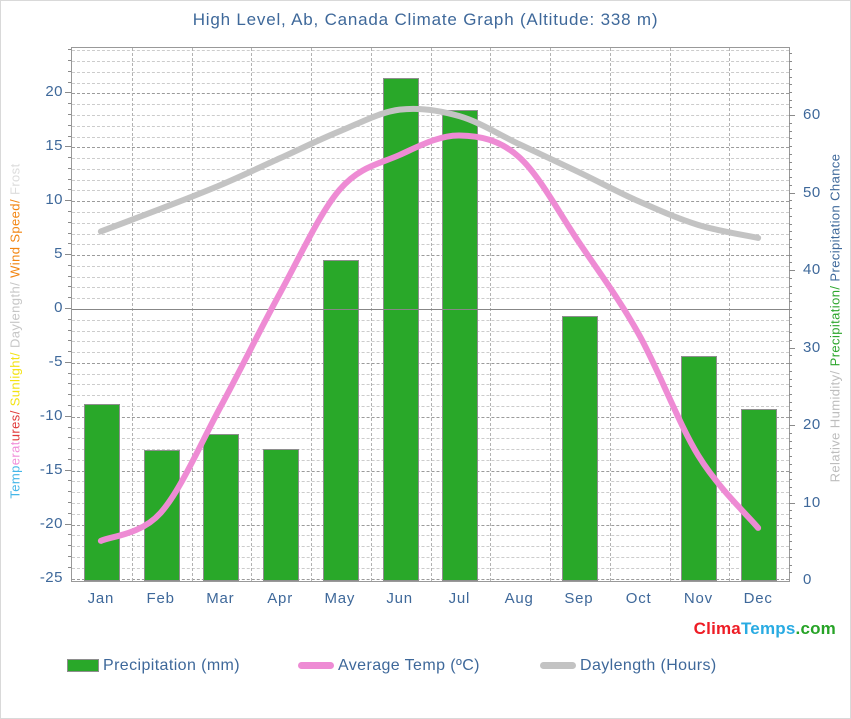  Describe the element at coordinates (54, 200) in the screenshot. I see `left-tick-label: 10` at that location.